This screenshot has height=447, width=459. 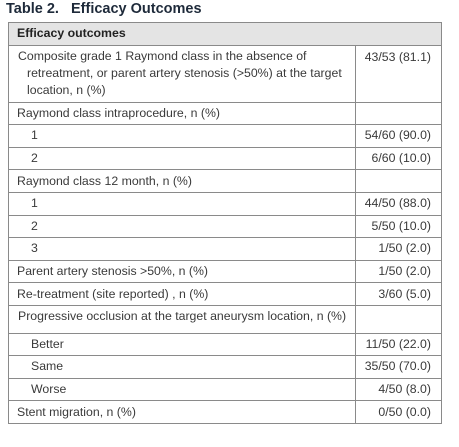 I want to click on row-label: Raymond class intraprocedure, n (%), so click(x=182, y=113).